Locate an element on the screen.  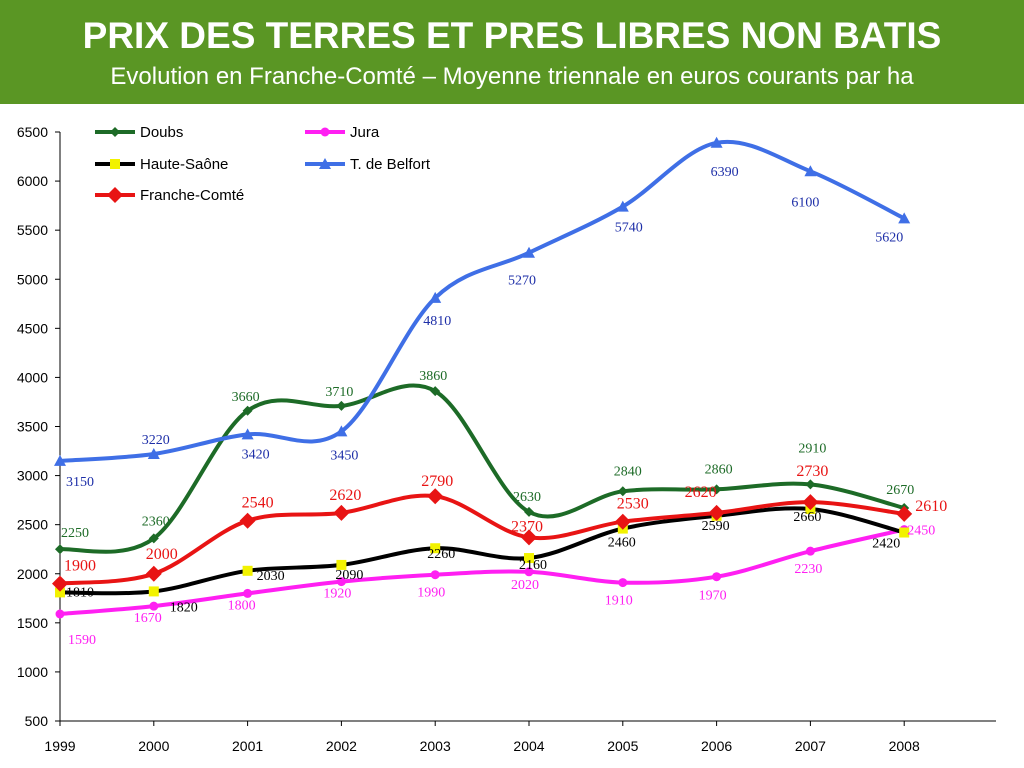
data-label-doubs: 2860 is located at coordinates (719, 469).